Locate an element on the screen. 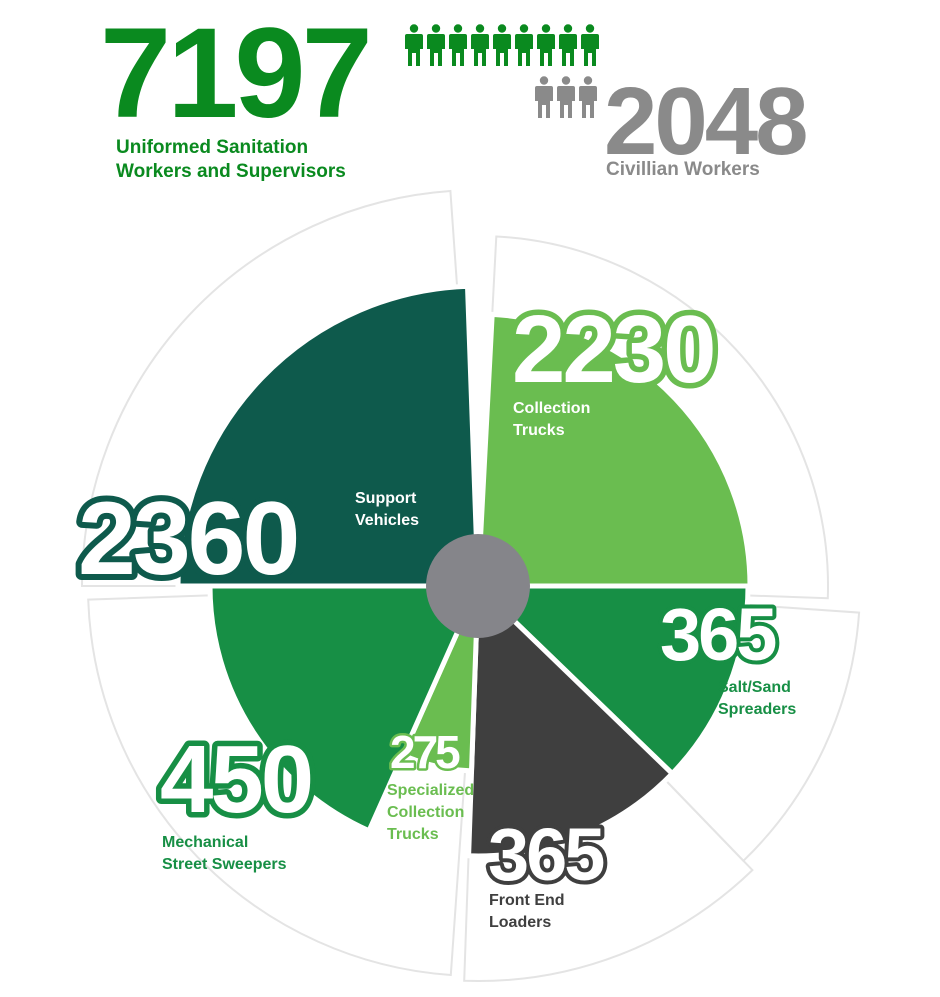  value-label-frontend: 365 is located at coordinates (546, 854).